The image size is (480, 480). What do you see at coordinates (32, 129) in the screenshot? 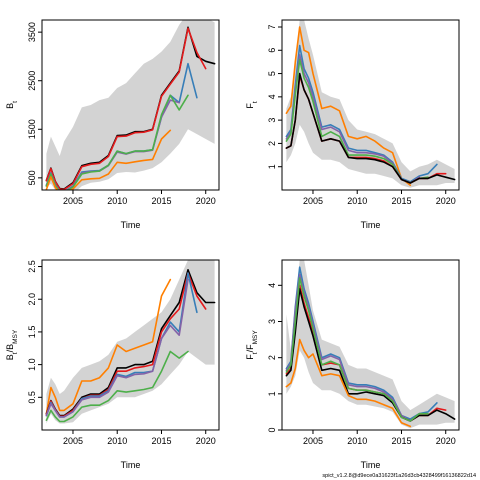
I see `y-tick-label: 1500` at bounding box center [32, 129].